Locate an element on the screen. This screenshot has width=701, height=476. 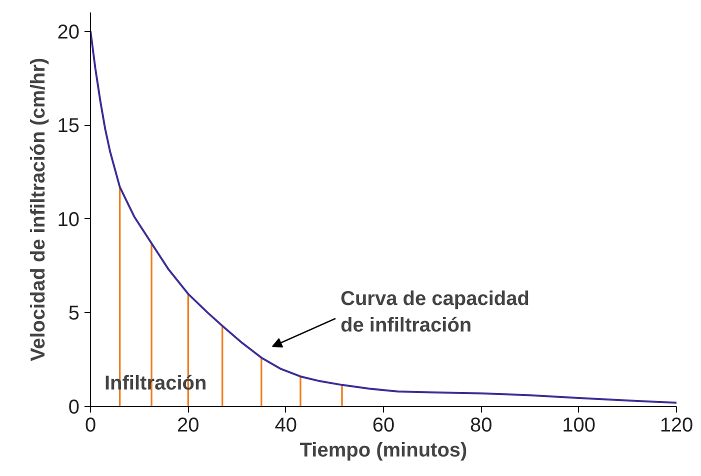
y-axis-title: Velocidad de infiltración (cm/hr) is located at coordinates (38, 210).